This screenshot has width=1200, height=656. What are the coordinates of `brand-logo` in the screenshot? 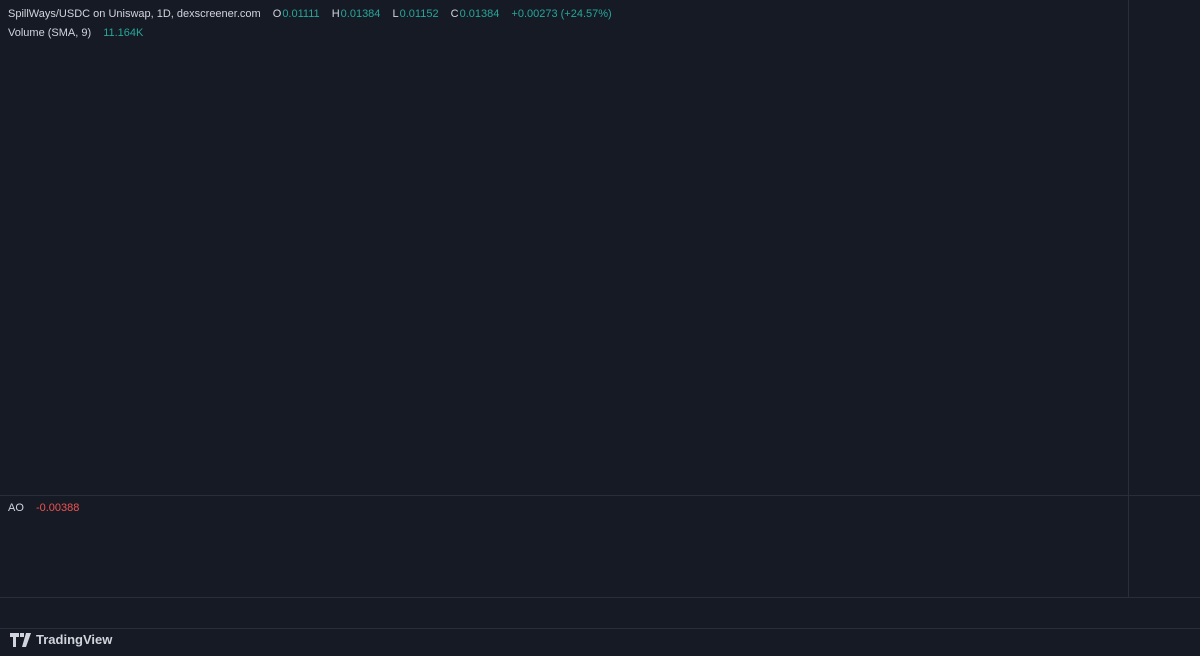 It's located at (20, 639).